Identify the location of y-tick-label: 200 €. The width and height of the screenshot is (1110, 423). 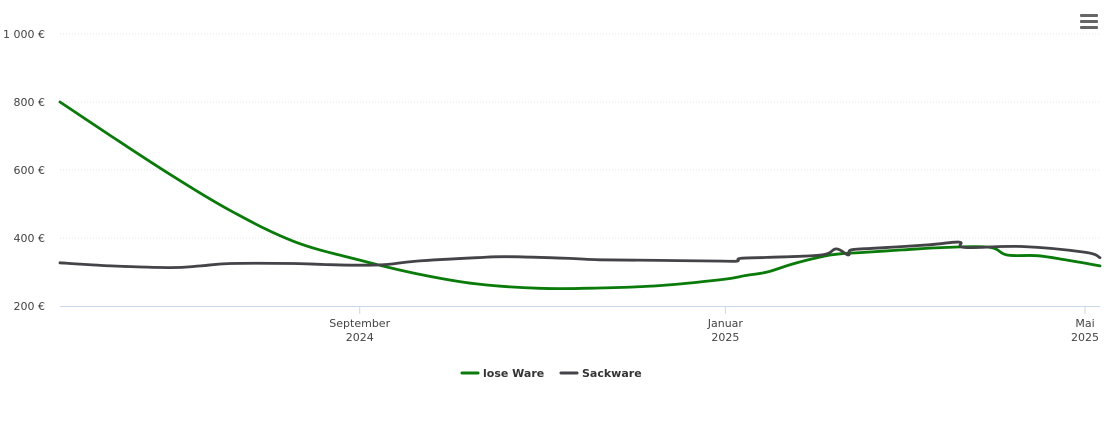
(30, 306).